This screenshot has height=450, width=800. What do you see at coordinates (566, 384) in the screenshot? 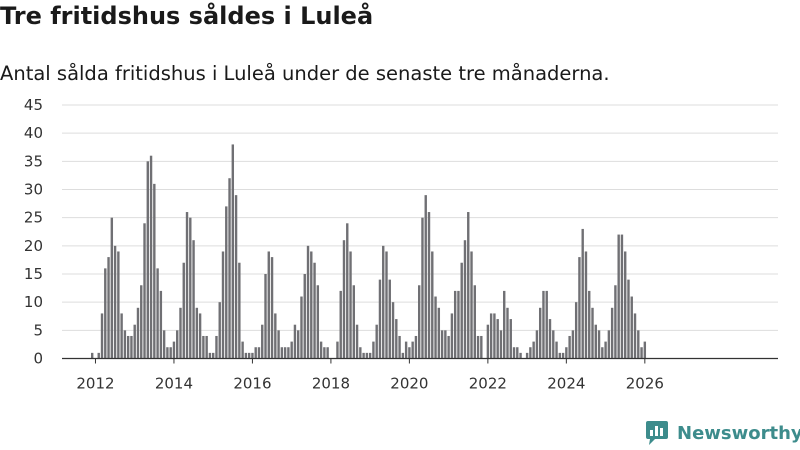
I see `x-tick-label: 2024` at bounding box center [566, 384].